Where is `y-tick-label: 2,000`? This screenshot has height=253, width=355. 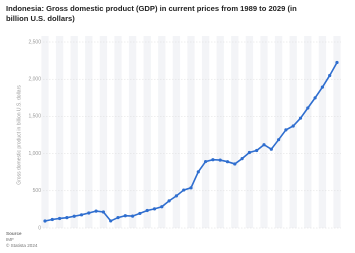 y-tick-label: 2,000 is located at coordinates (34, 80).